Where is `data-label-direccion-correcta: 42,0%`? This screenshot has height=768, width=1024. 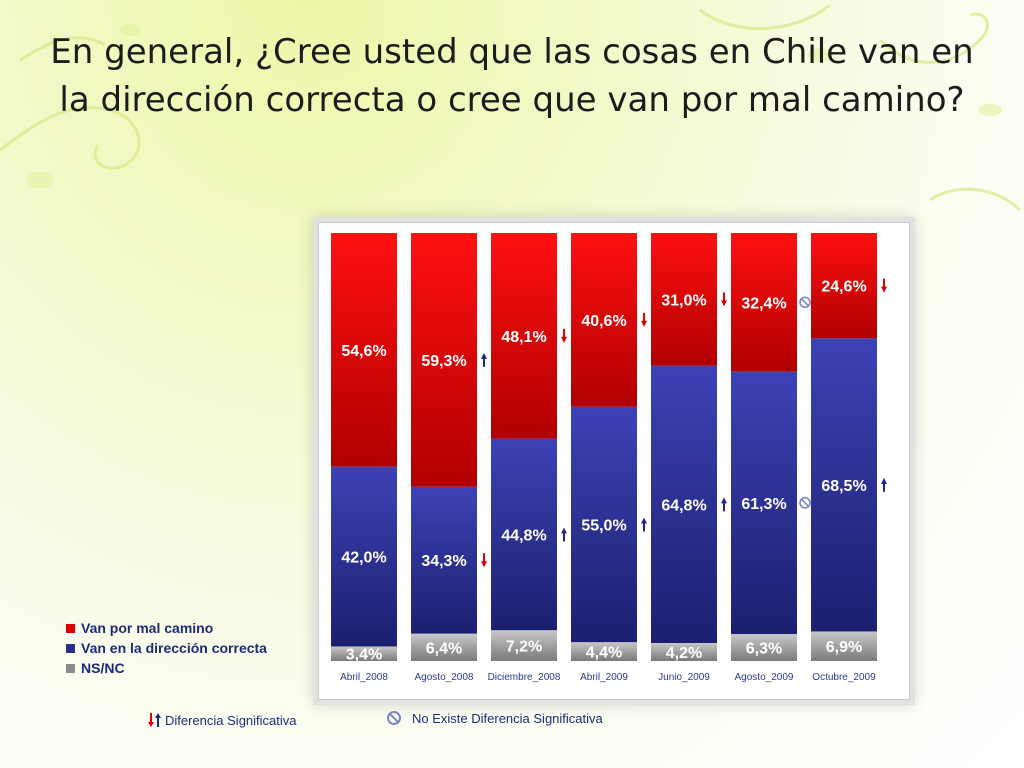
data-label-direccion-correcta: 42,0% is located at coordinates (363, 558).